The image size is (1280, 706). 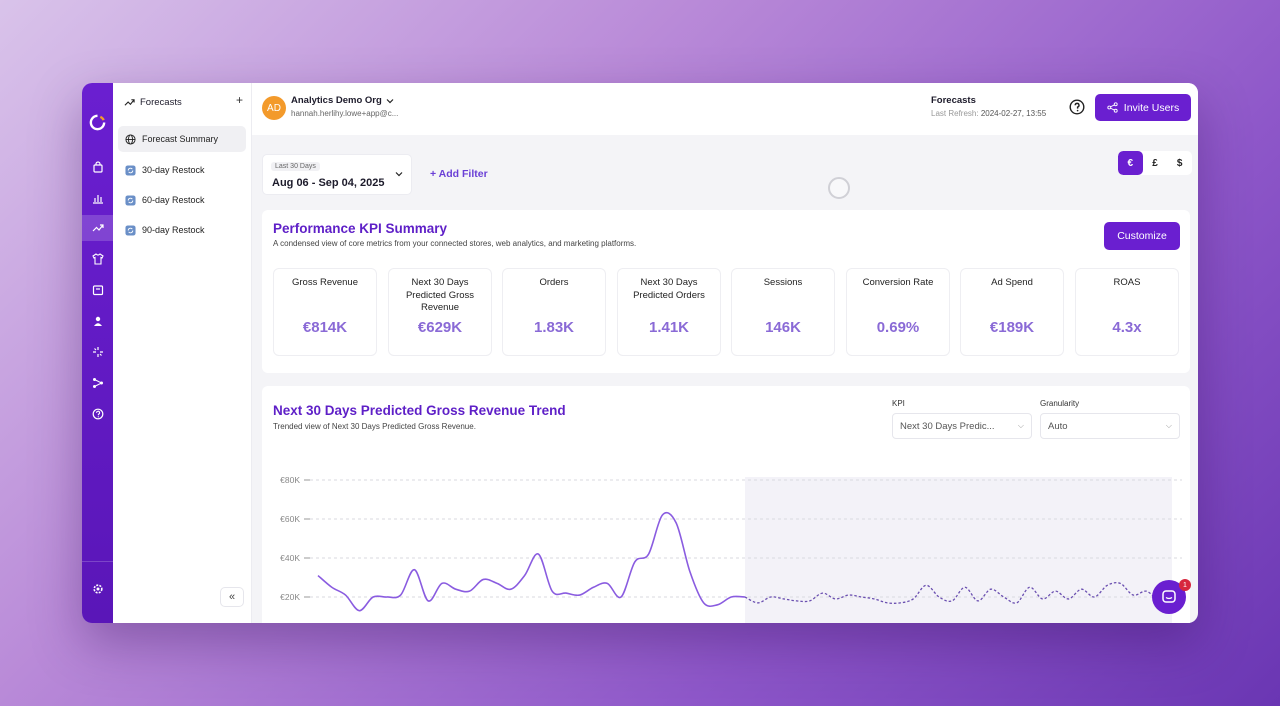 I want to click on sparkle-icon, so click(x=97, y=352).